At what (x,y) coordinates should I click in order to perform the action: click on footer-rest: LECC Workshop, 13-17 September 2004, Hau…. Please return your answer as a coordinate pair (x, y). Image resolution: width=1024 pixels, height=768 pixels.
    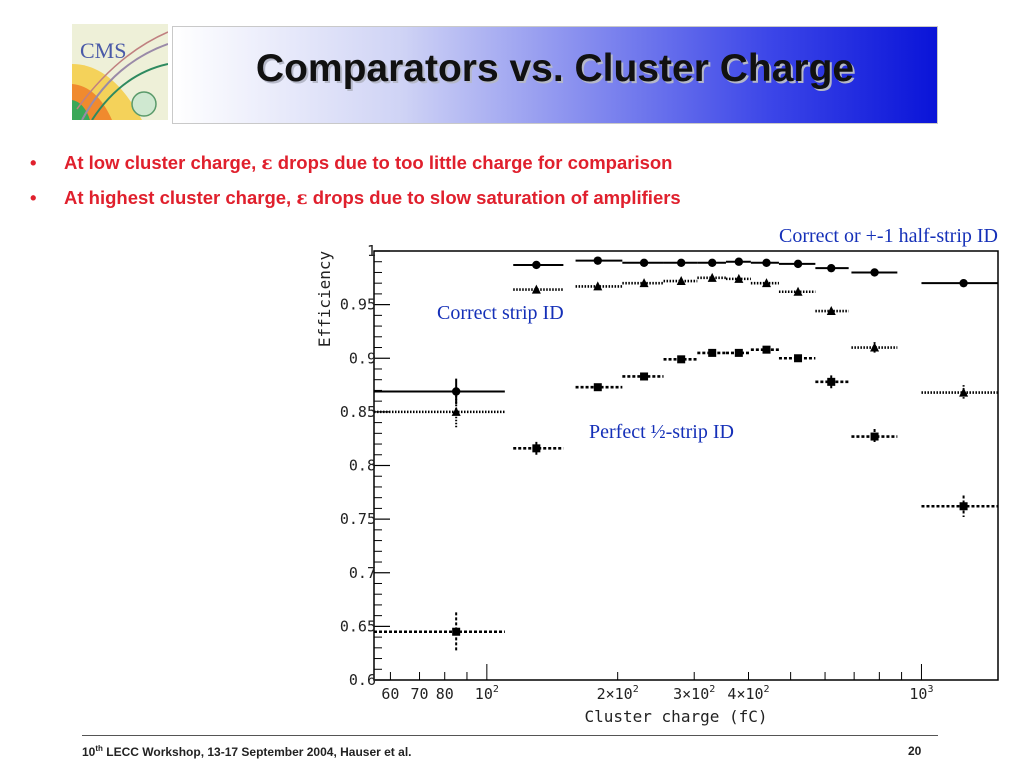
    Looking at the image, I should click on (257, 752).